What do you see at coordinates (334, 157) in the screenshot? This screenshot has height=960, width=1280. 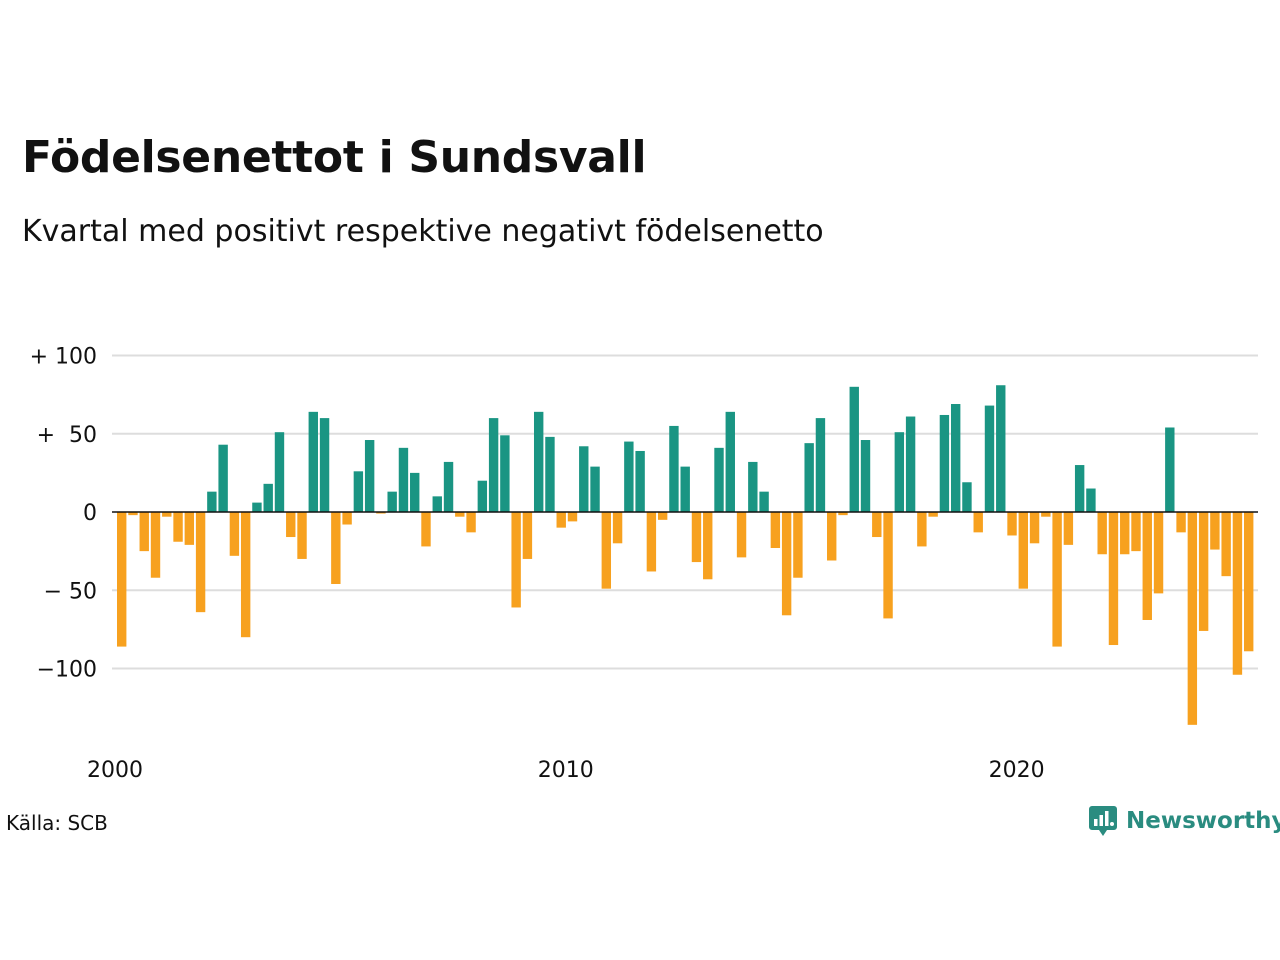 I see `chart-title: Födelsenettot i Sundsvall` at bounding box center [334, 157].